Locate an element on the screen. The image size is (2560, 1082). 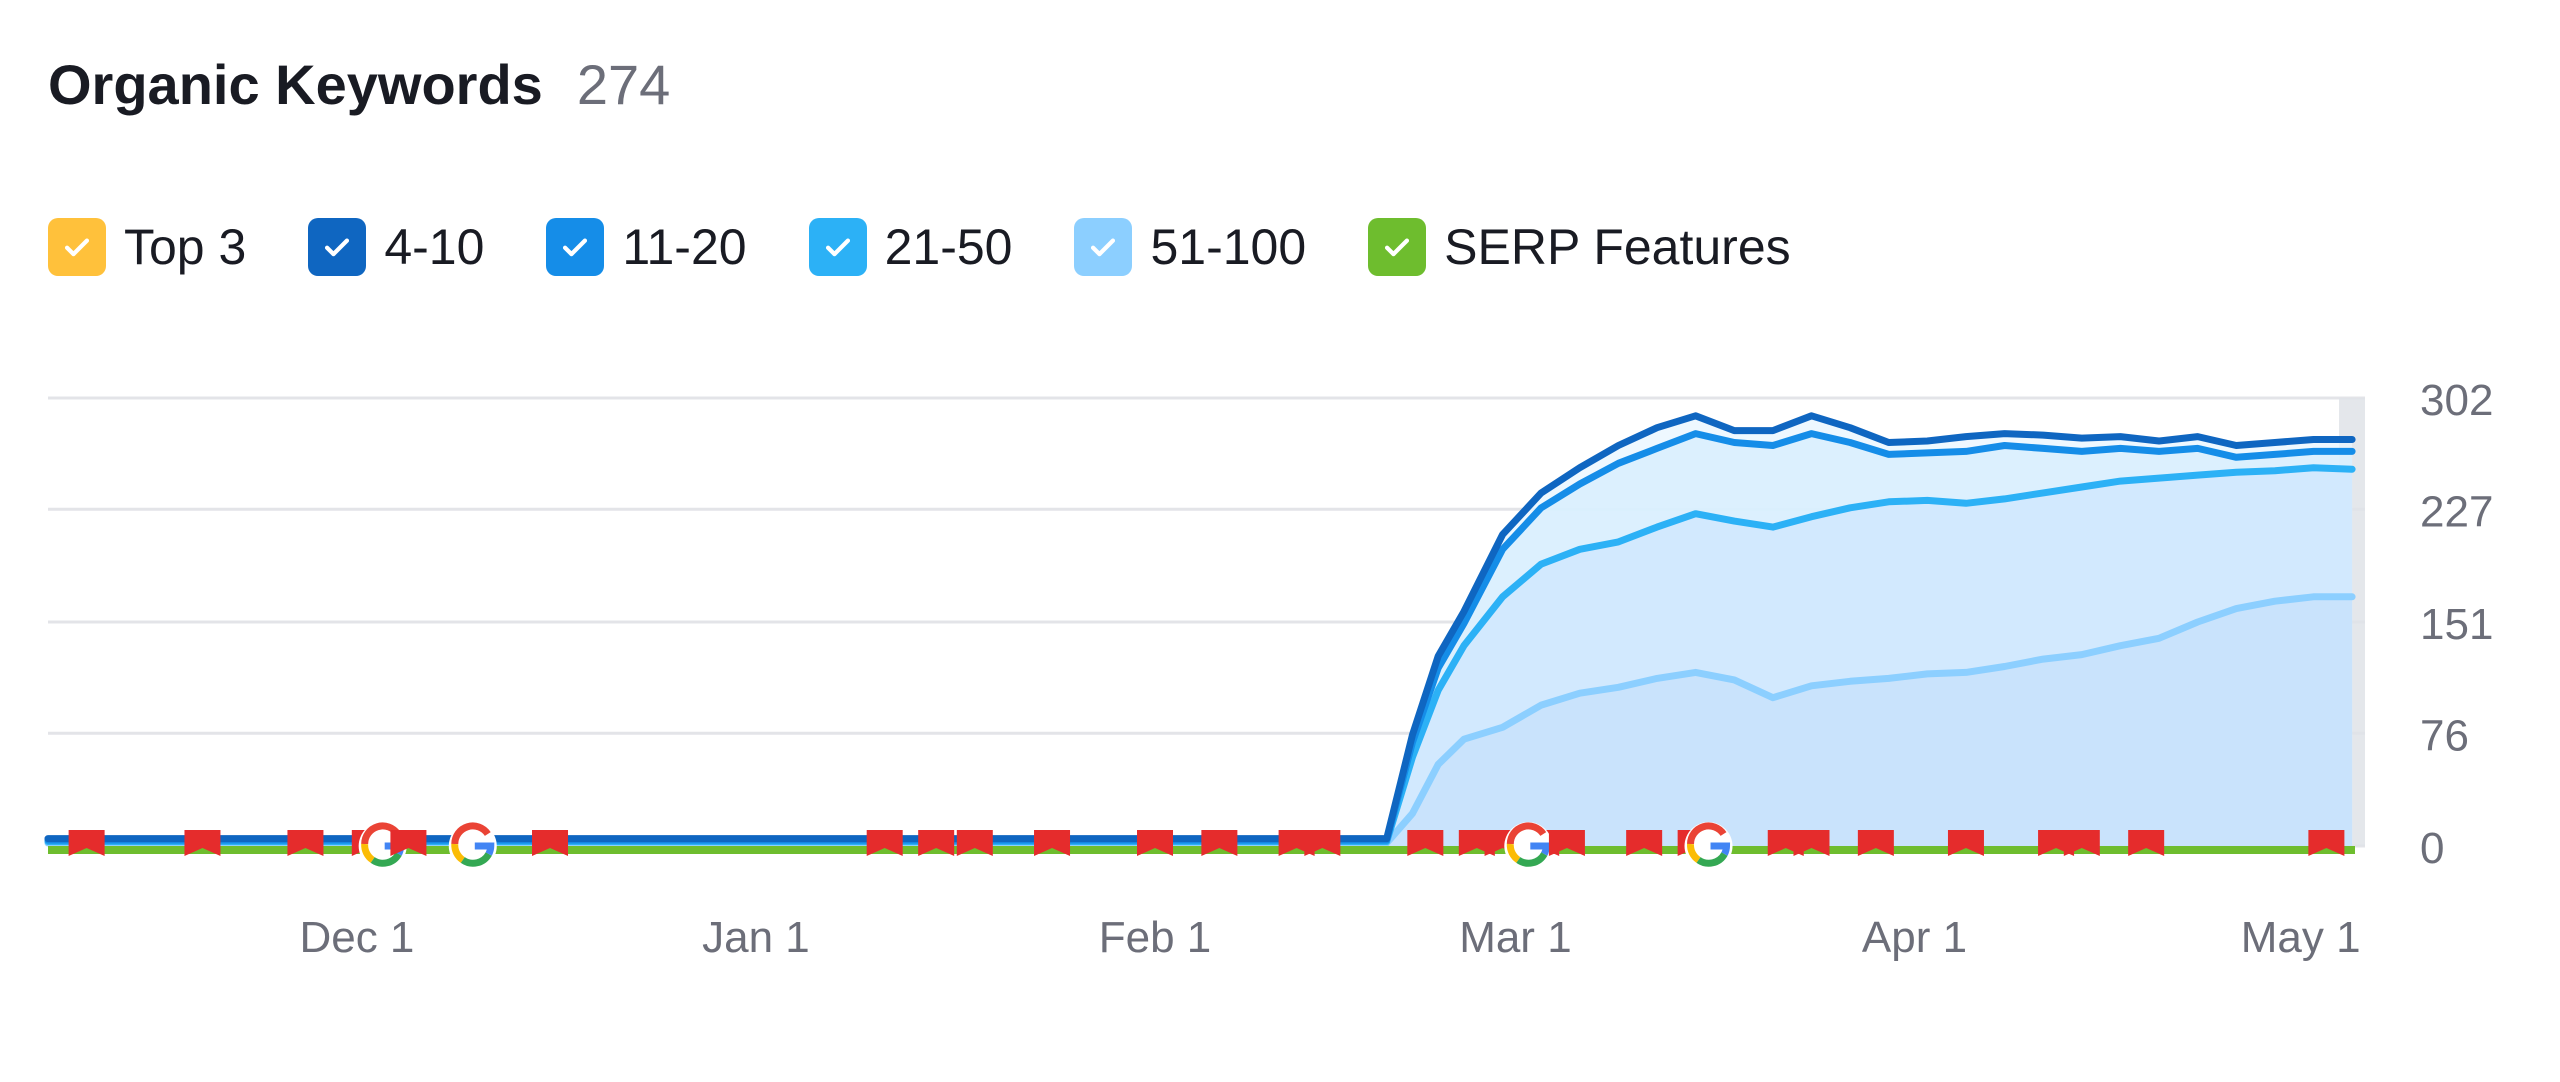
legend-51-100-toggle: 51-100 is located at coordinates (1190, 247).